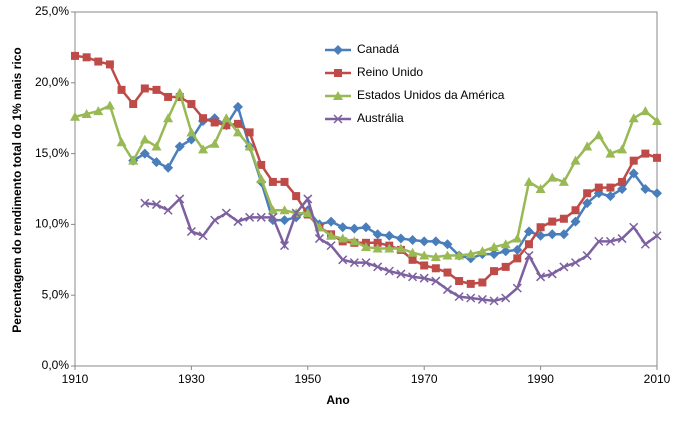 The image size is (674, 423). Describe the element at coordinates (337, 400) in the screenshot. I see `x-axis-title: Ano` at that location.